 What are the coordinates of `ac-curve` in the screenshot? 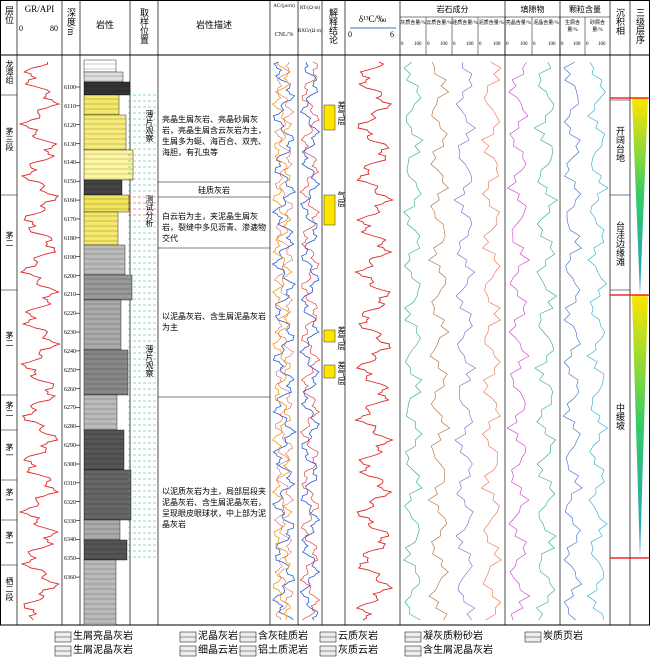 It's located at (284, 341).